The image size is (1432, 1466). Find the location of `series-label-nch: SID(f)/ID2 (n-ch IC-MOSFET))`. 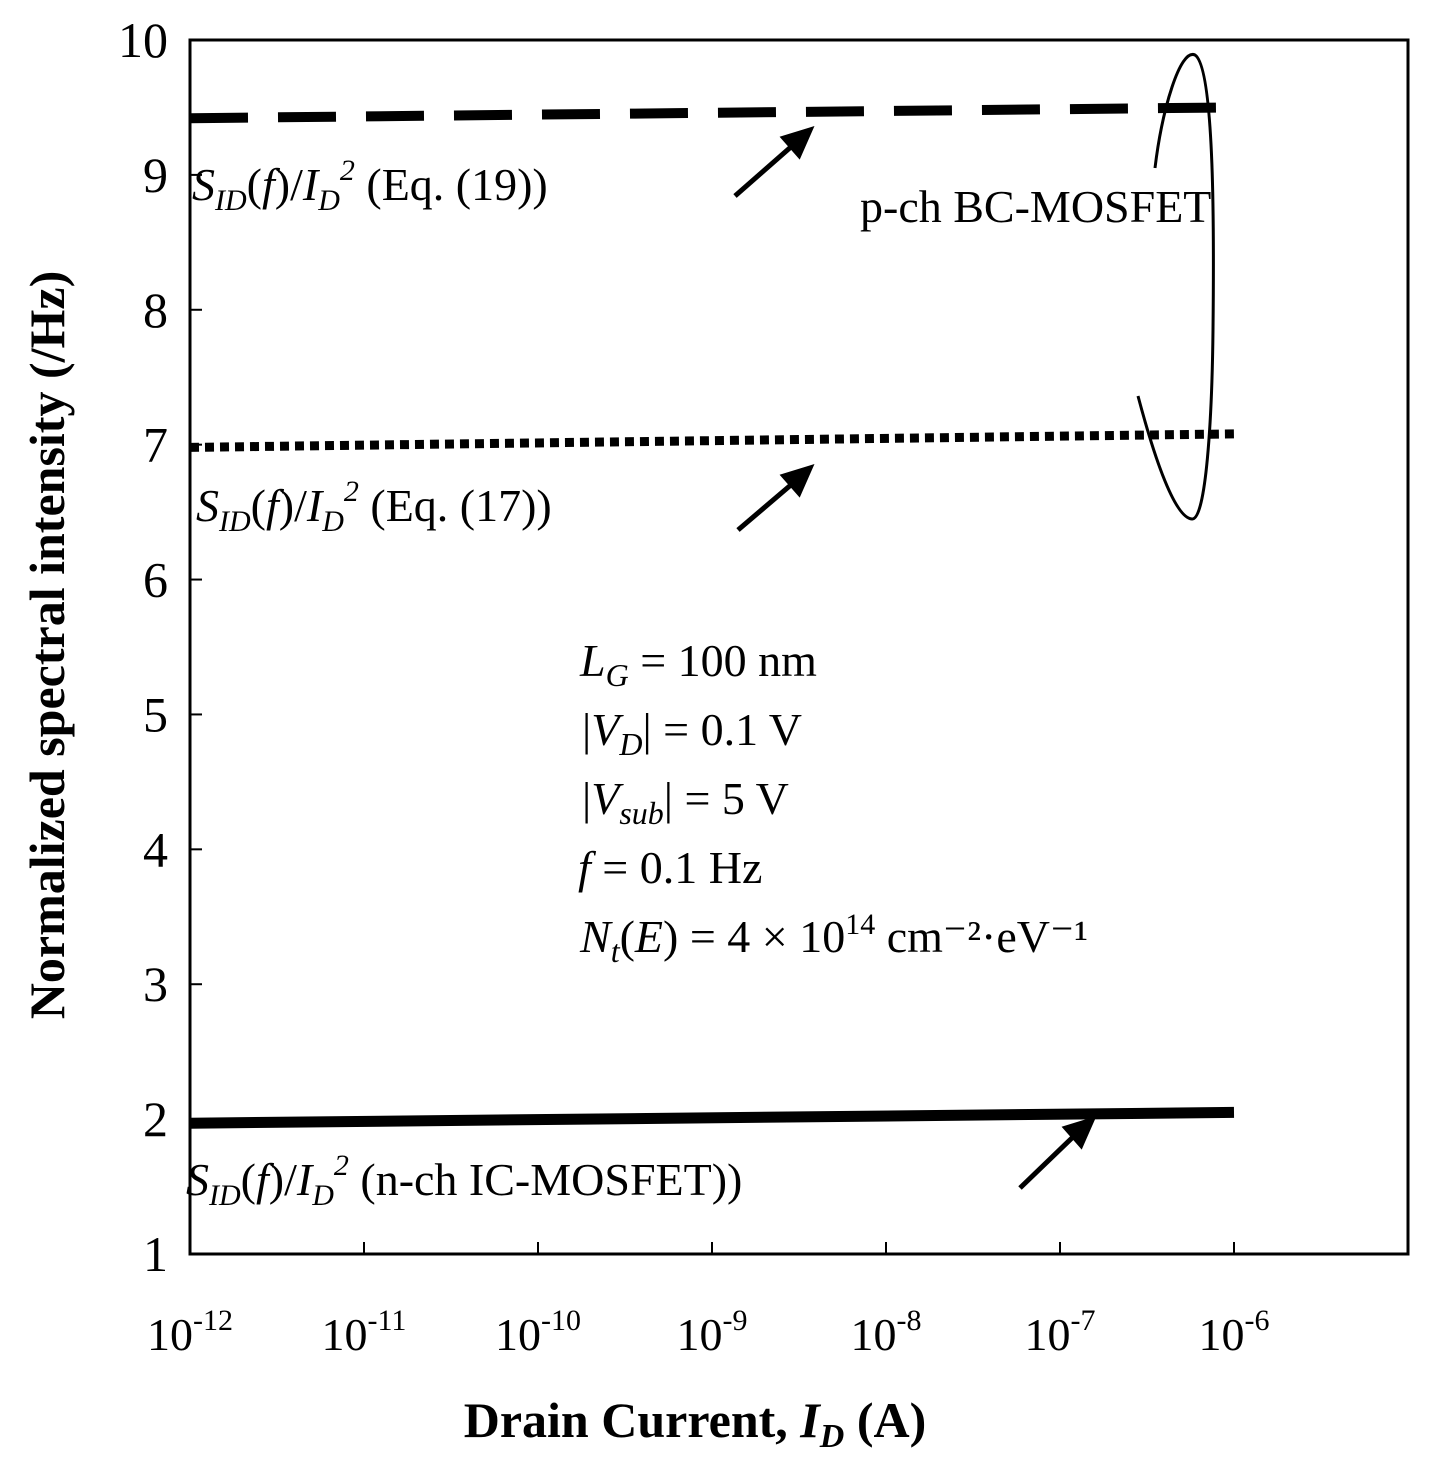

series-label-nch: SID(f)/ID2 (n-ch IC-MOSFET)) is located at coordinates (464, 1180).